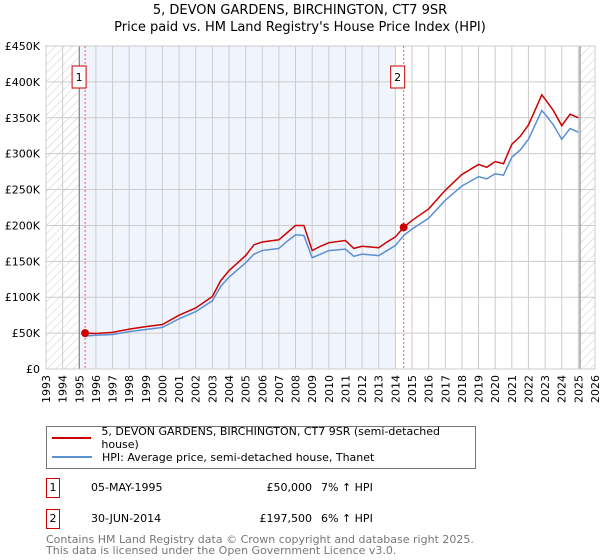 Image resolution: width=600 pixels, height=560 pixels. What do you see at coordinates (72, 457) in the screenshot?
I see `legend-swatch-blue` at bounding box center [72, 457].